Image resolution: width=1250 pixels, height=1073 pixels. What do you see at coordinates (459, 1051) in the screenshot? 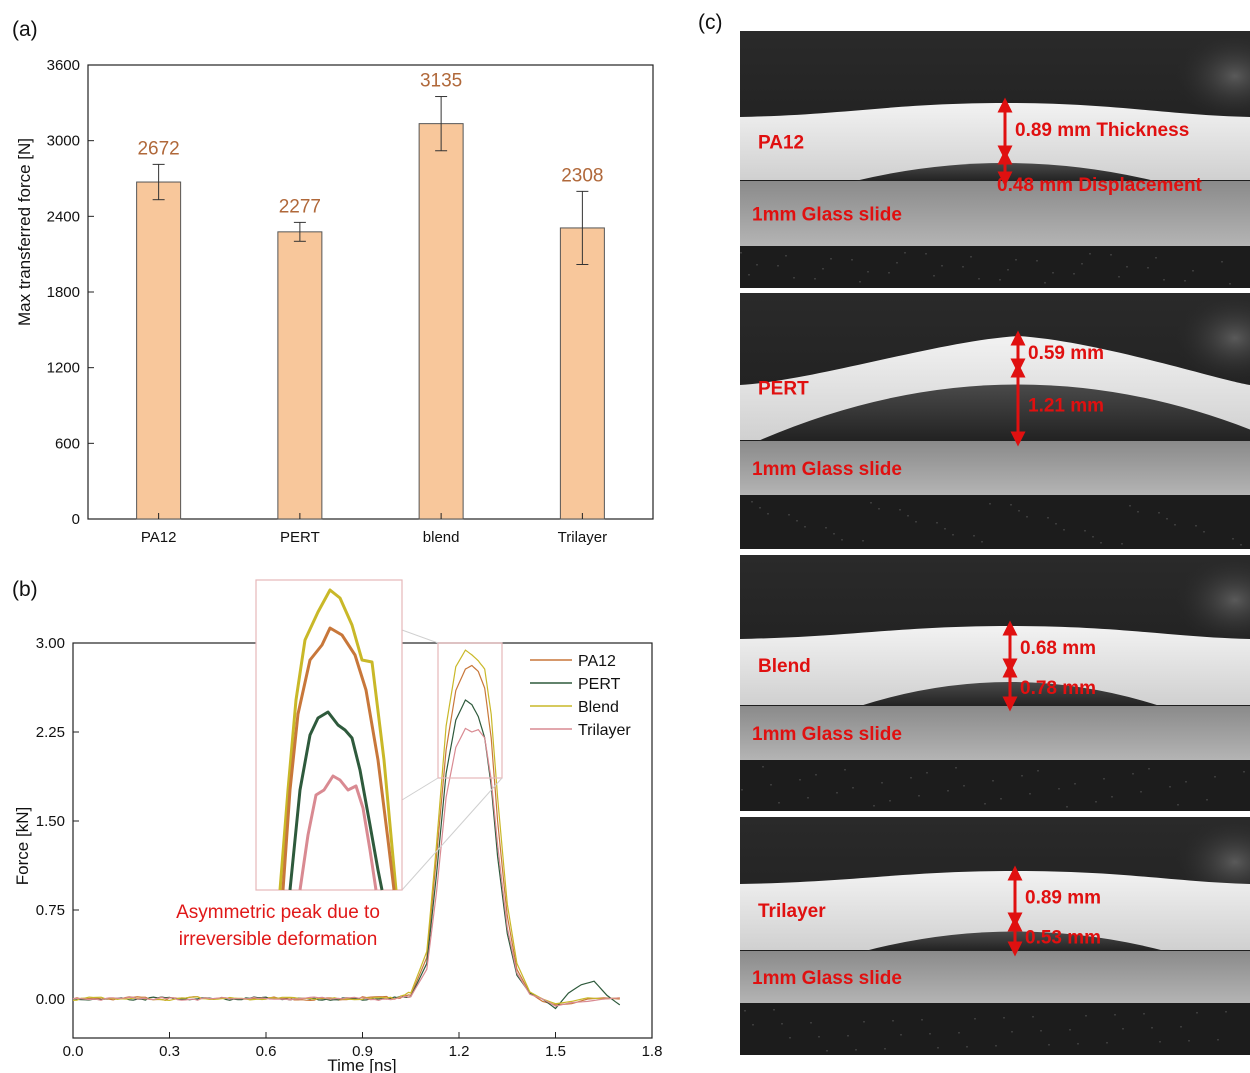
I see `x-tick-label-b: 1.2` at bounding box center [459, 1051].